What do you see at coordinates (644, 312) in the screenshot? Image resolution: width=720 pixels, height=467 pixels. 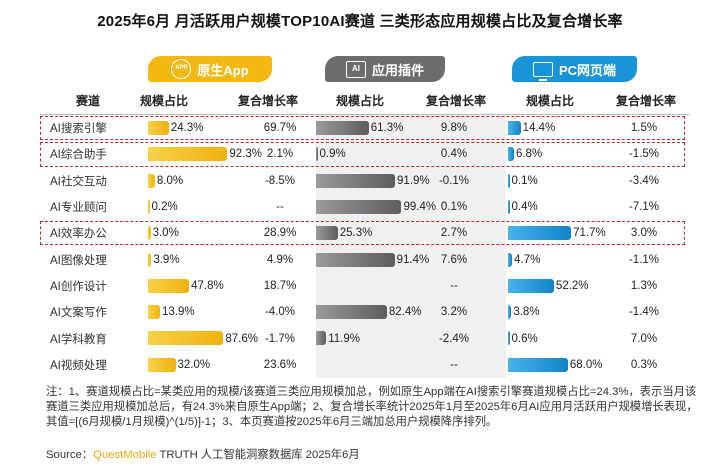 I see `pc-growth-label: -1.4%` at bounding box center [644, 312].